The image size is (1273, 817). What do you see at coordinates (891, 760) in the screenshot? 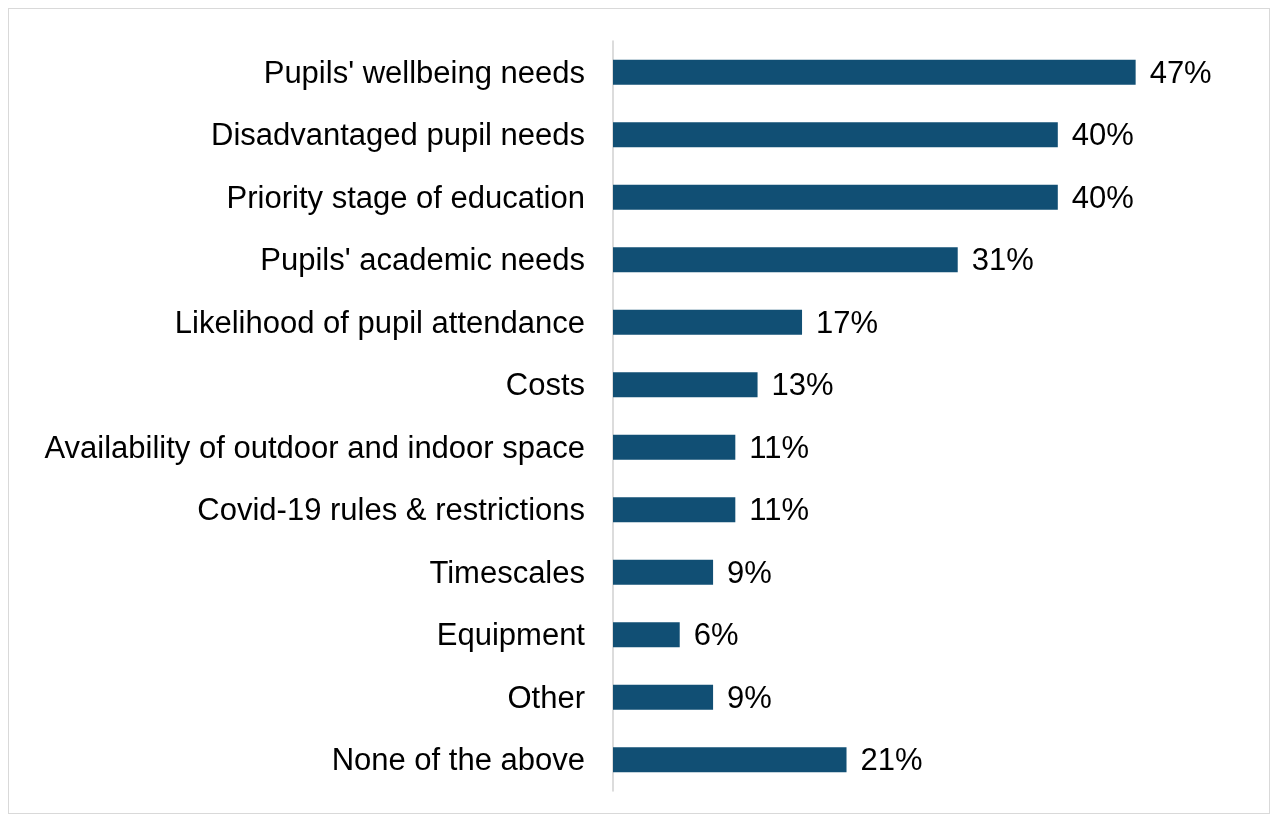
I see `data-label: 21%` at bounding box center [891, 760].